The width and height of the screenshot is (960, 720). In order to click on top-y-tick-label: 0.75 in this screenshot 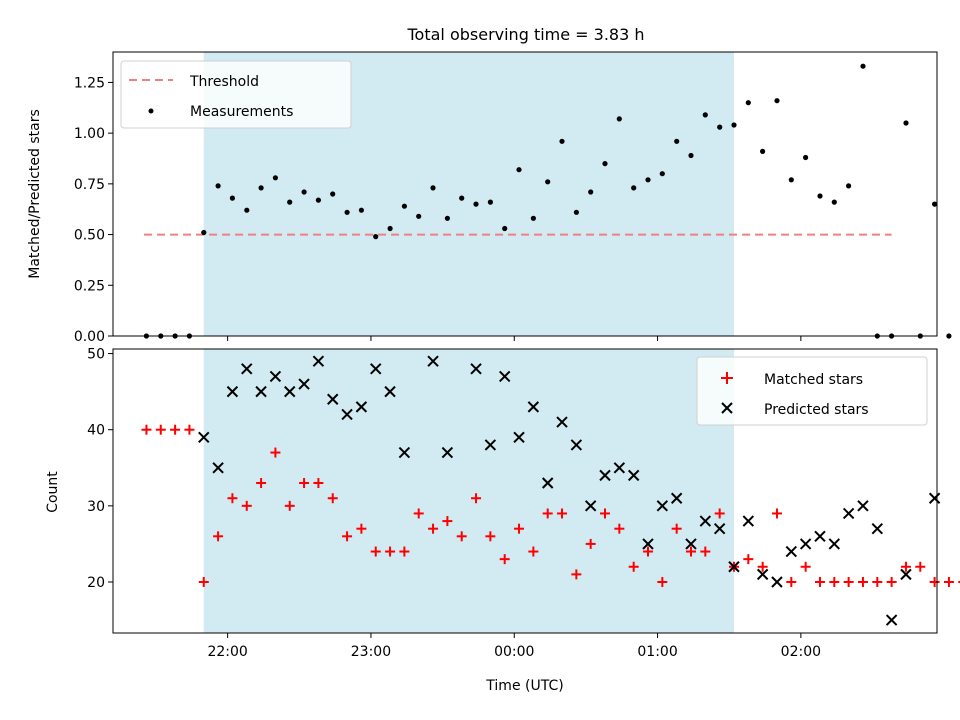, I will do `click(89, 185)`.